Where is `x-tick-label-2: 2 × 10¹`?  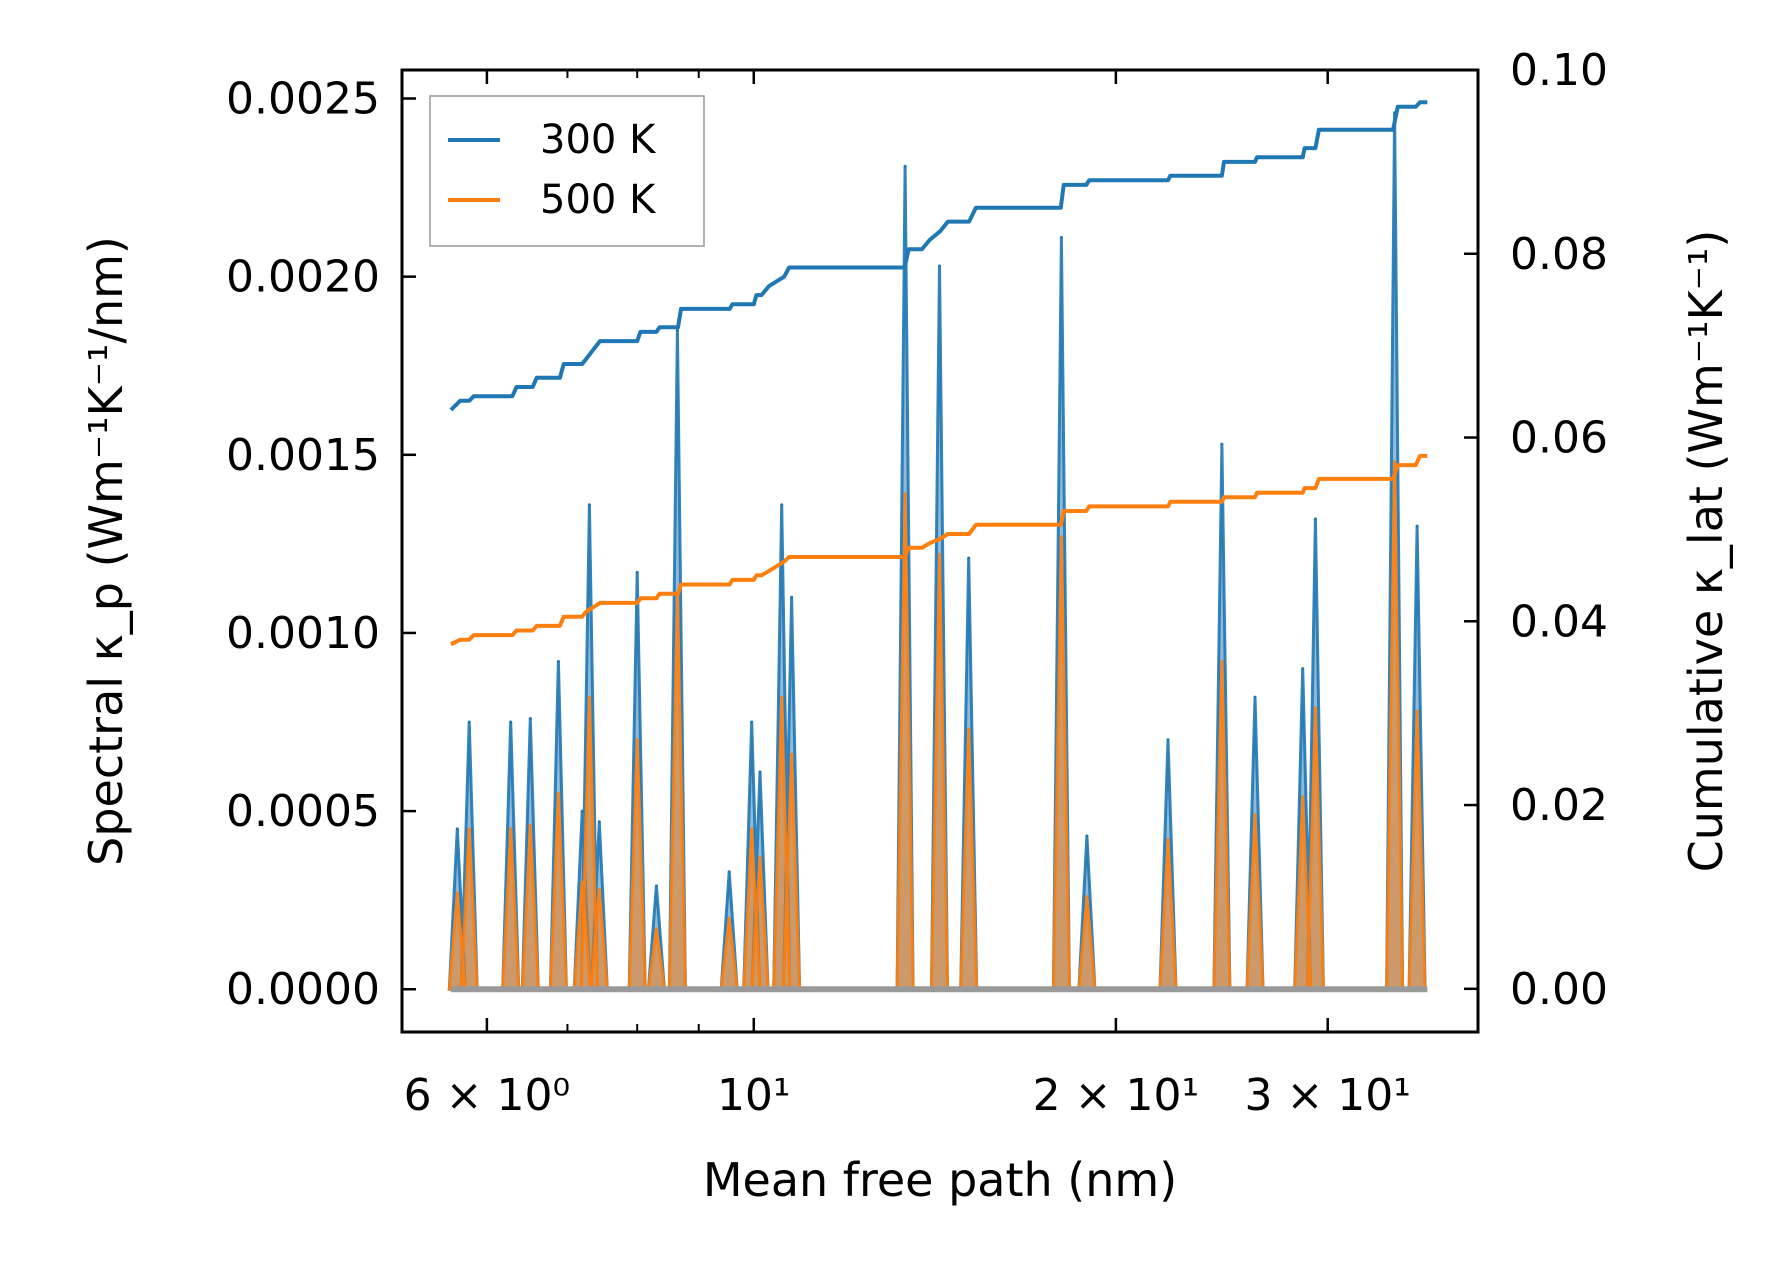 x-tick-label-2: 2 × 10¹ is located at coordinates (1116, 1095).